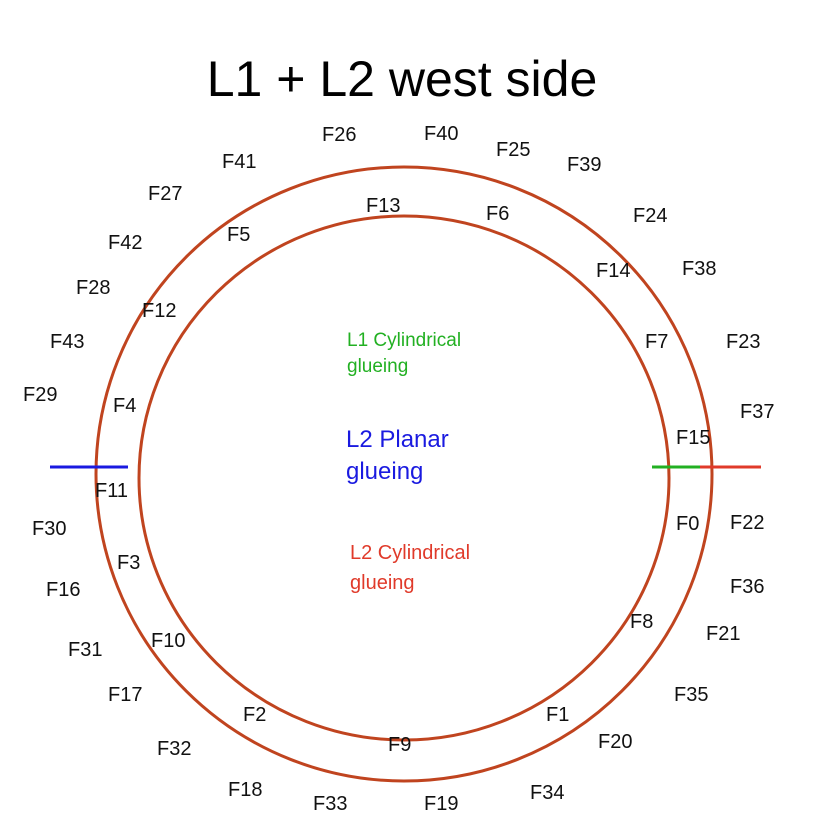 This screenshot has width=838, height=838. I want to click on outer-label: F20, so click(615, 742).